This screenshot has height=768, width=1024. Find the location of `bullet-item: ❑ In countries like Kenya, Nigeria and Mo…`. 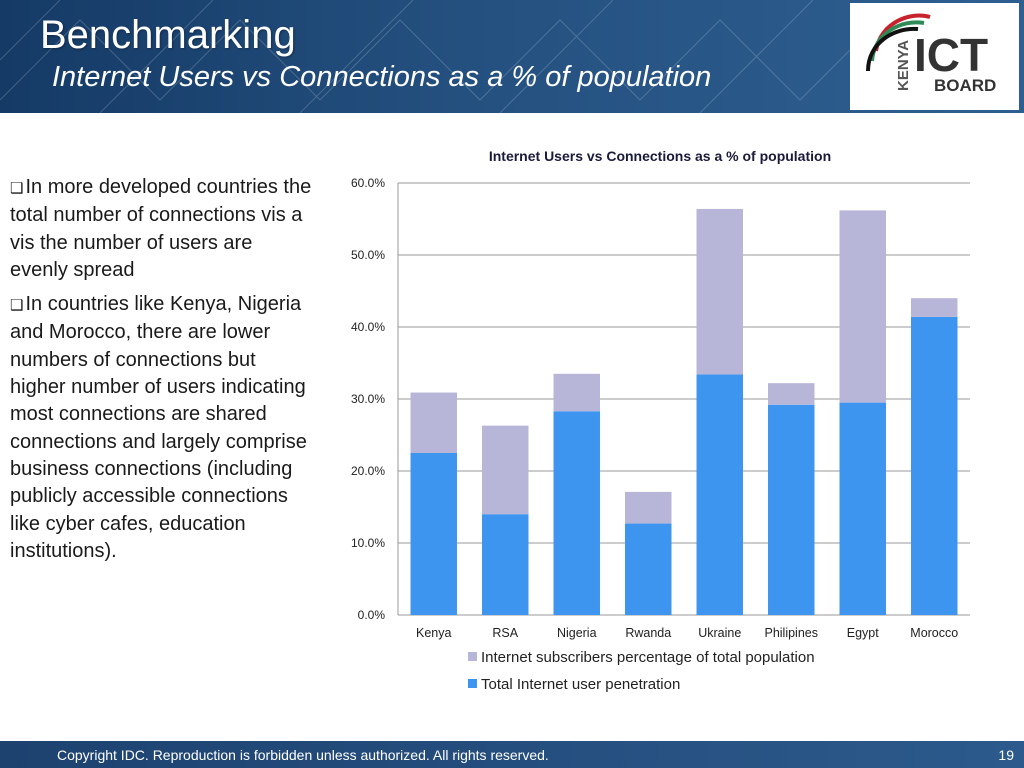

bullet-item: ❑ In countries like Kenya, Nigeria and Mo… is located at coordinates (162, 428).